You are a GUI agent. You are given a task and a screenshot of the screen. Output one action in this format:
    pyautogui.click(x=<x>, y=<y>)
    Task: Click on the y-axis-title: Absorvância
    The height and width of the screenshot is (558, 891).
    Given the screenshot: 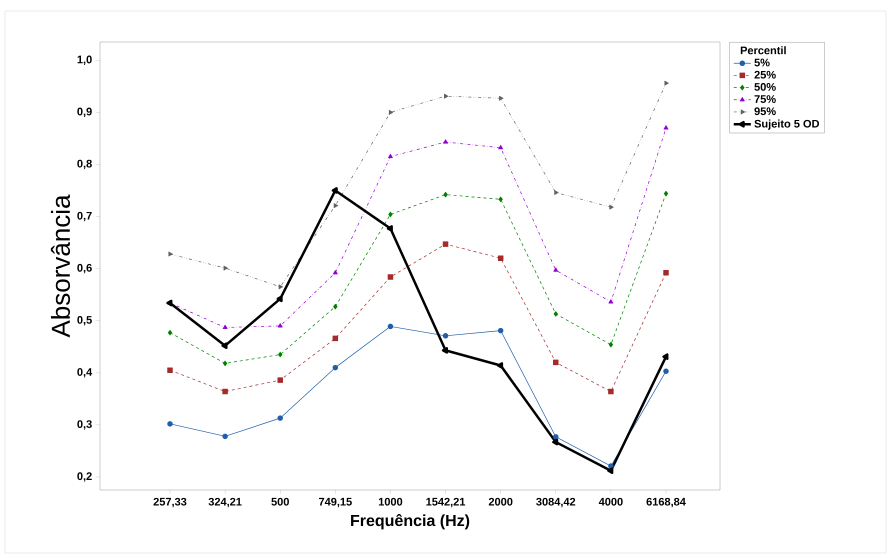 What is the action you would take?
    pyautogui.click(x=60, y=266)
    